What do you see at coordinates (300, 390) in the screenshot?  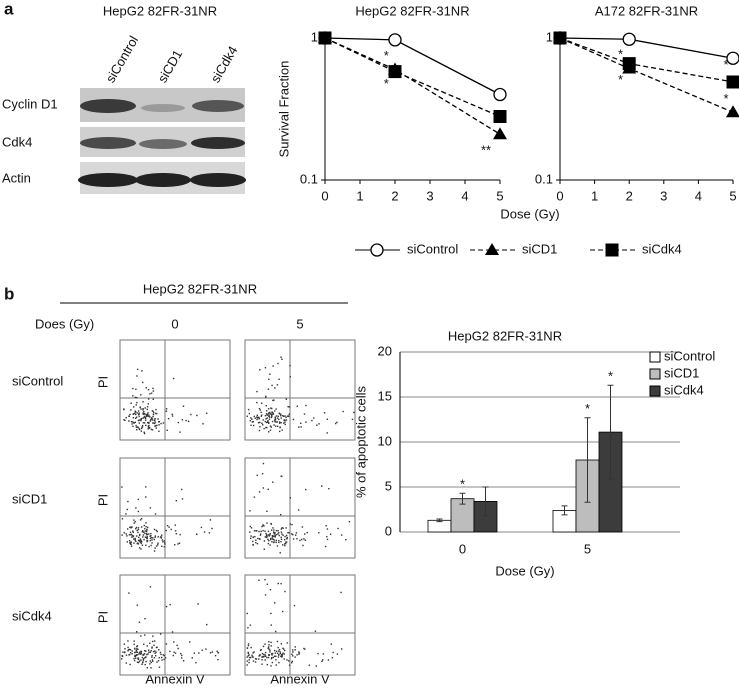 I see `flow-plot` at bounding box center [300, 390].